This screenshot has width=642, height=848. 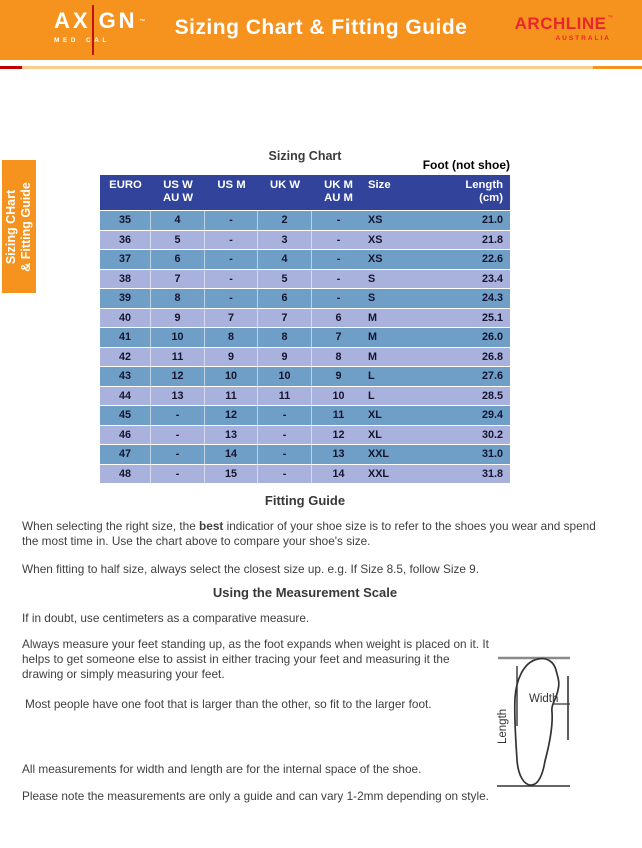 I want to click on table-cell: 29.4, so click(x=492, y=415).